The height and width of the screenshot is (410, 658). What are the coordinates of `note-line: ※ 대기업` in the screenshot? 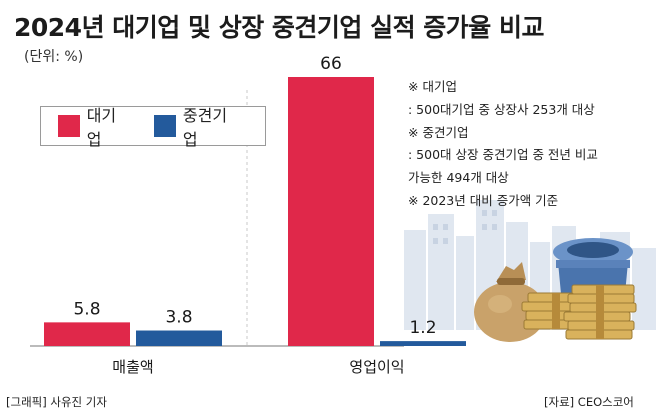 It's located at (432, 86).